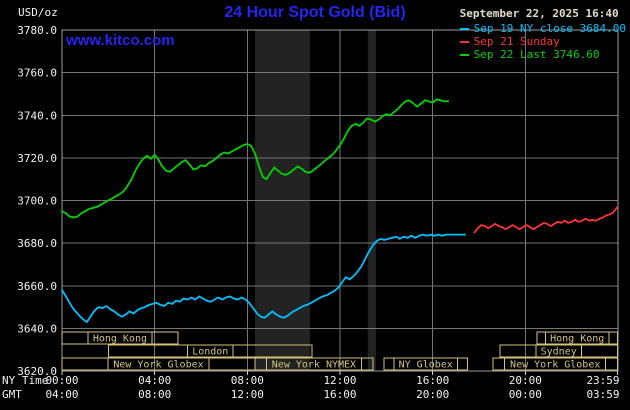  I want to click on legend-item-sep22: Sep 22 Last 3746.60, so click(542, 54).